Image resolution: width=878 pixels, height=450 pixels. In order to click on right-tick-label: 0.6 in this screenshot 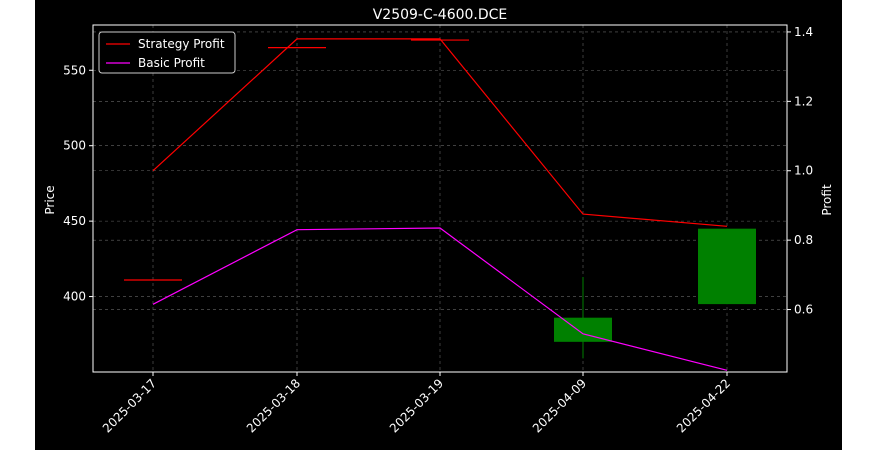, I will do `click(803, 310)`.